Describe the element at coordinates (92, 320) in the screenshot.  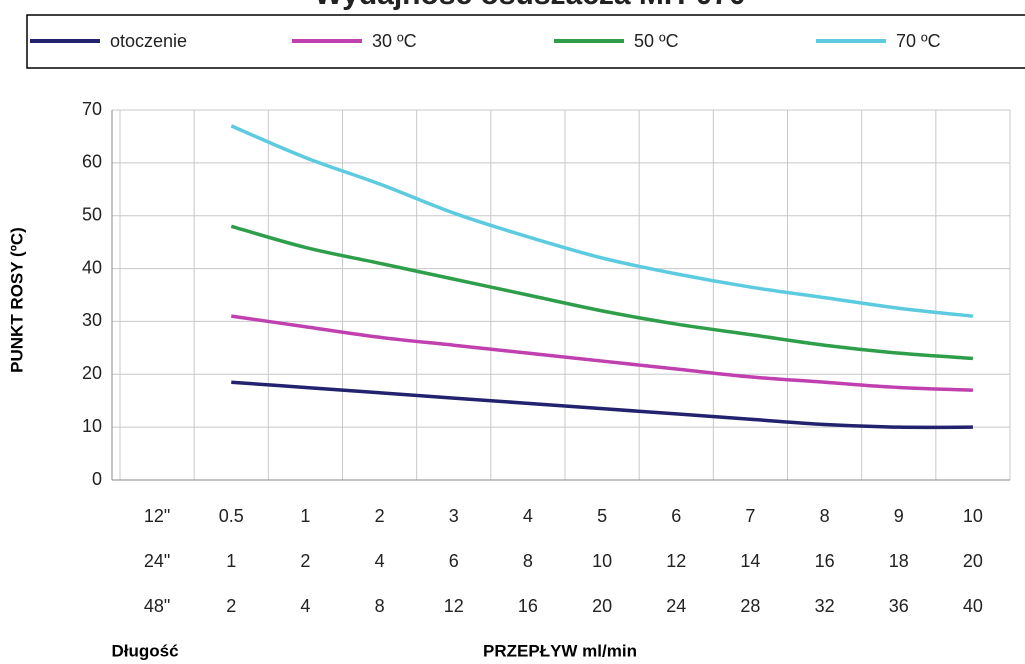
I see `y-tick-label: 30` at that location.